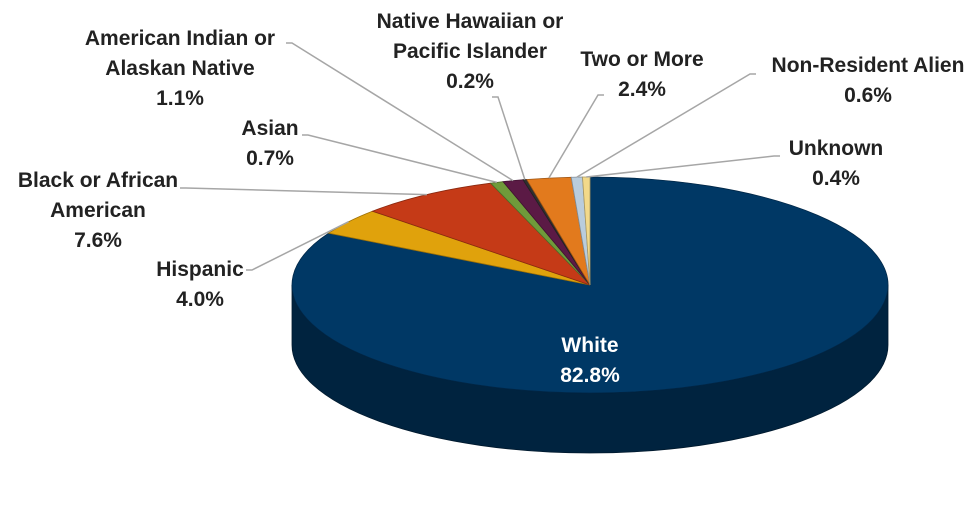  I want to click on label-value-black-or-african-american: 7.6%, so click(98, 240).